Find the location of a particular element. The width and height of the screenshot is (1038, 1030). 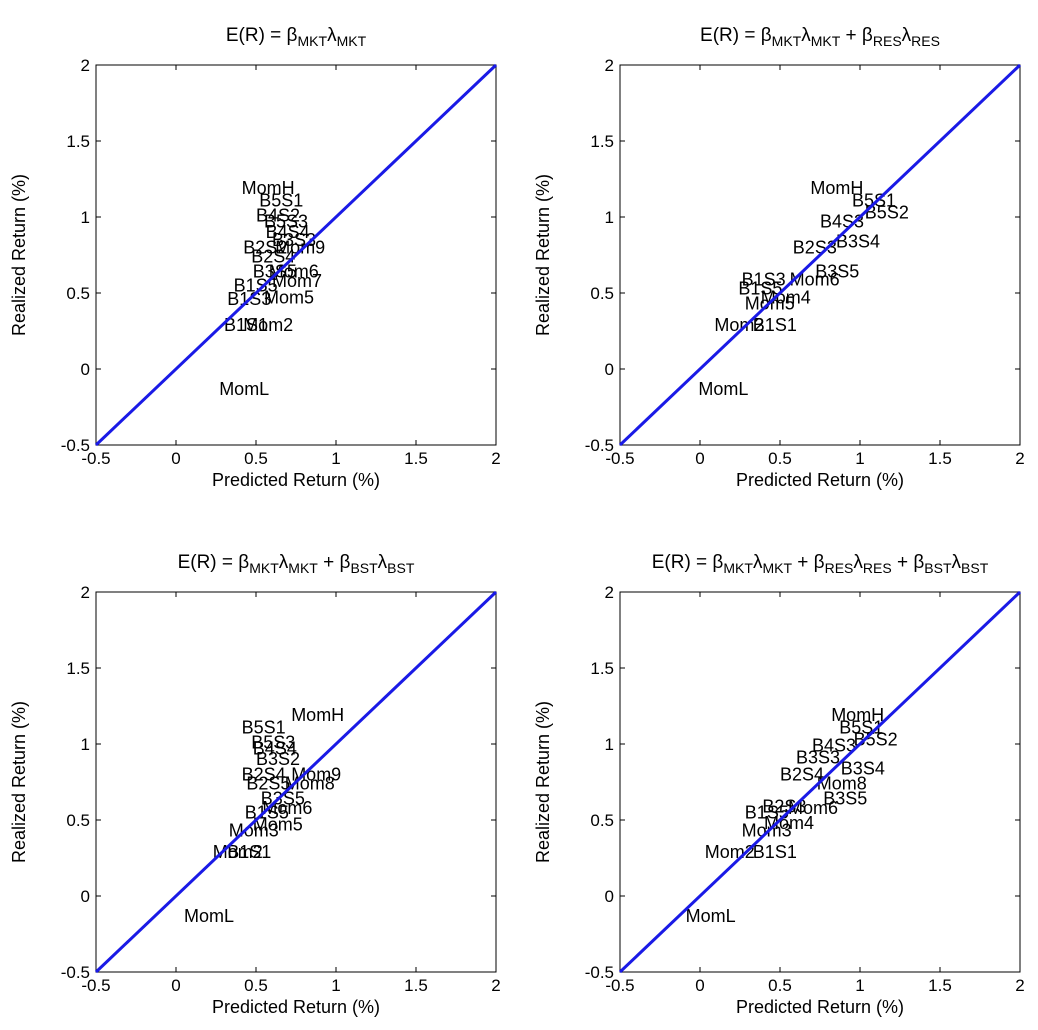

point-label: B3S3 is located at coordinates (818, 758).